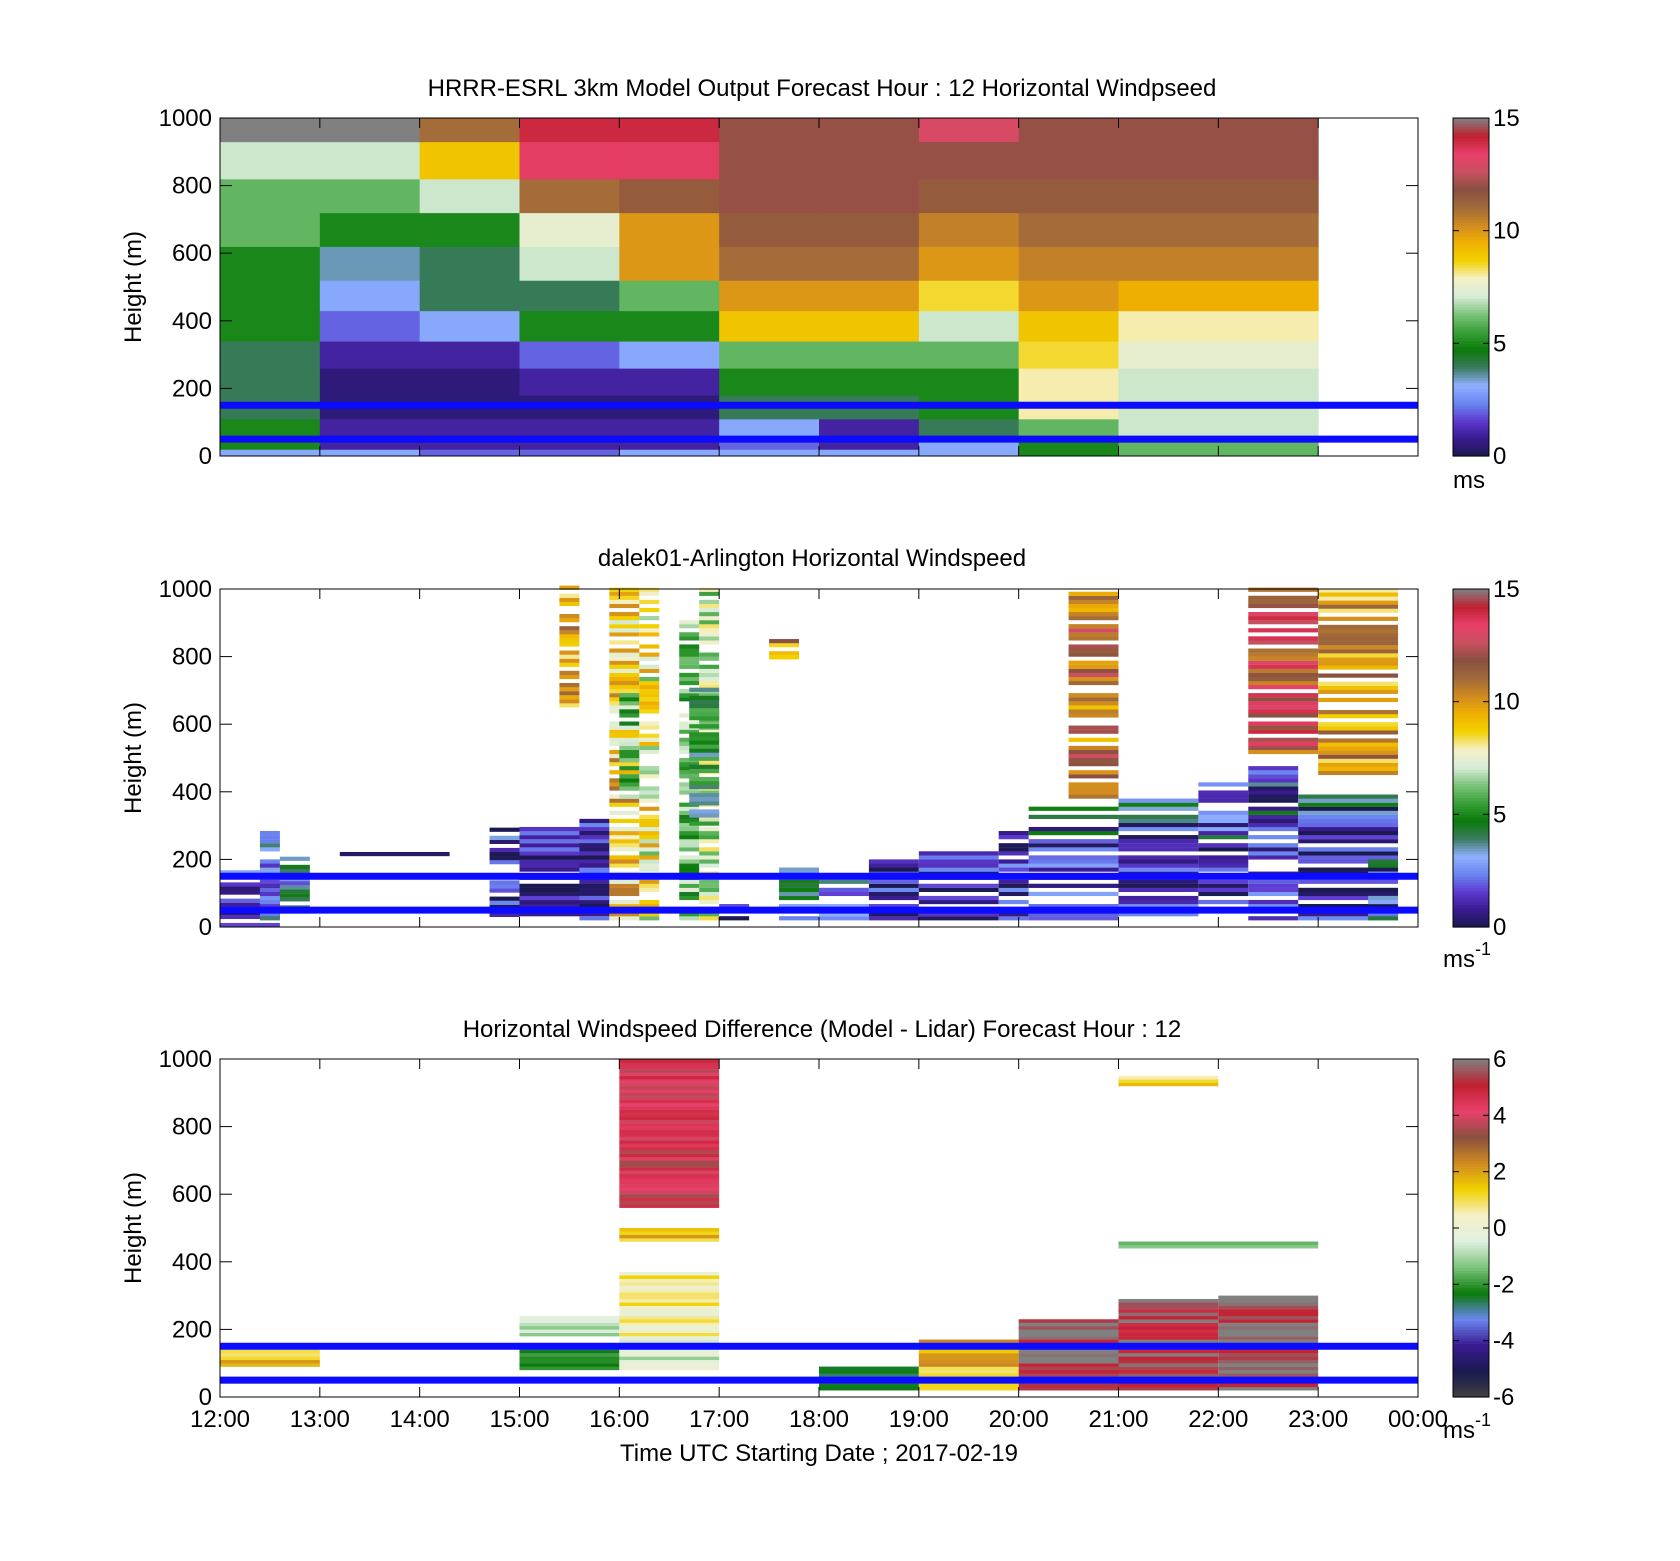  What do you see at coordinates (192, 253) in the screenshot?
I see `y-tick-label: 600` at bounding box center [192, 253].